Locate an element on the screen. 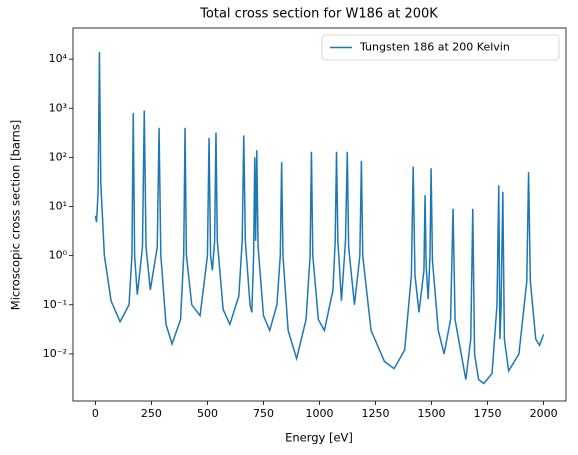 Image resolution: width=578 pixels, height=455 pixels. x-tick-label: 500 is located at coordinates (207, 413).